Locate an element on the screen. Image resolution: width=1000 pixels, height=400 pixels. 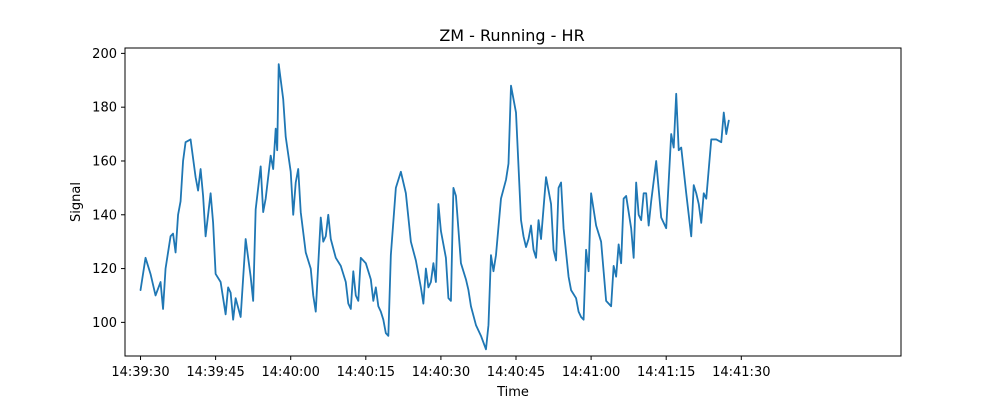
y-tick-label: 180 is located at coordinates (104, 108).